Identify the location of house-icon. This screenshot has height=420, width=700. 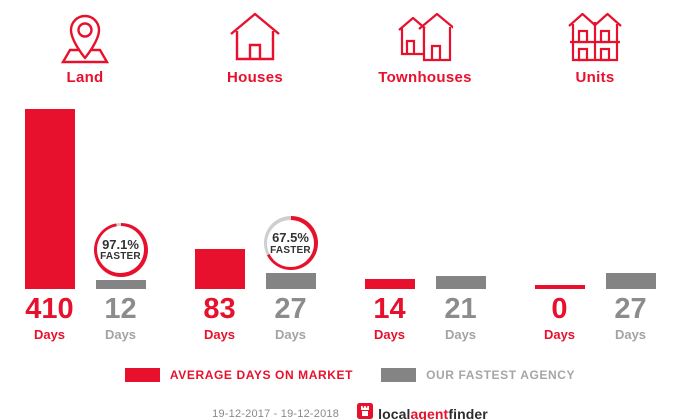
(255, 36).